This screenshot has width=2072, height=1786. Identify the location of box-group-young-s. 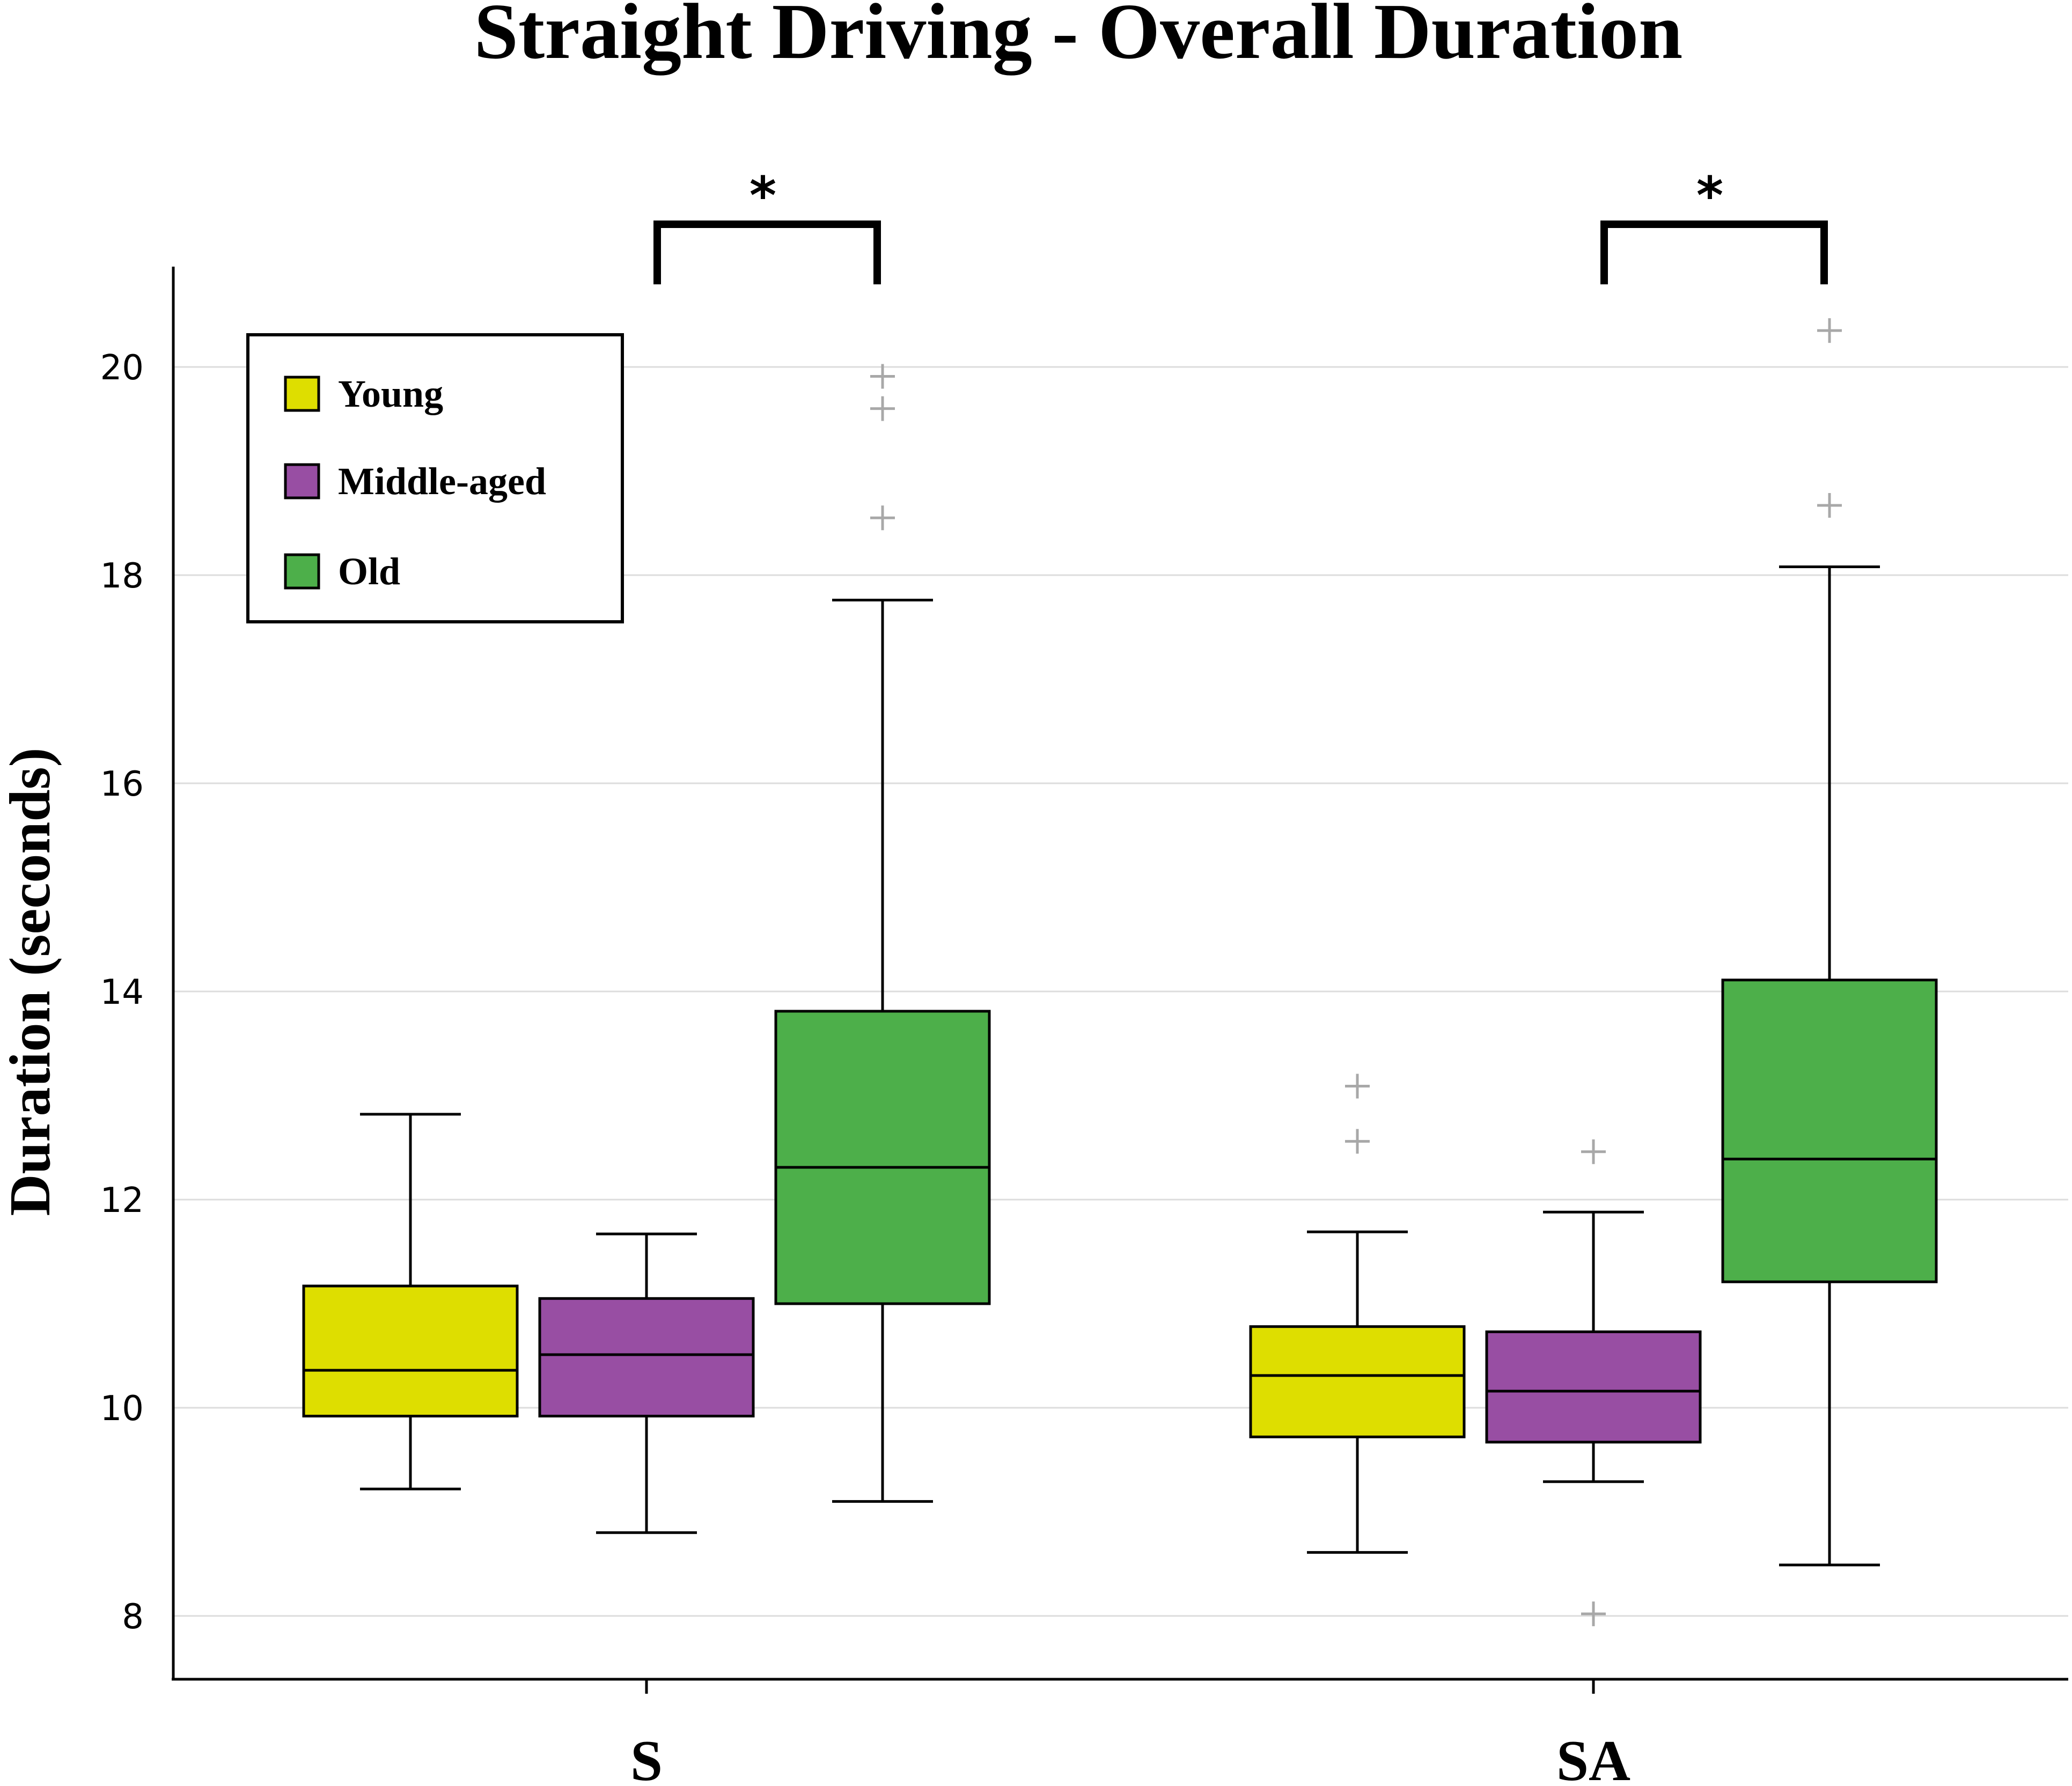
(410, 1301).